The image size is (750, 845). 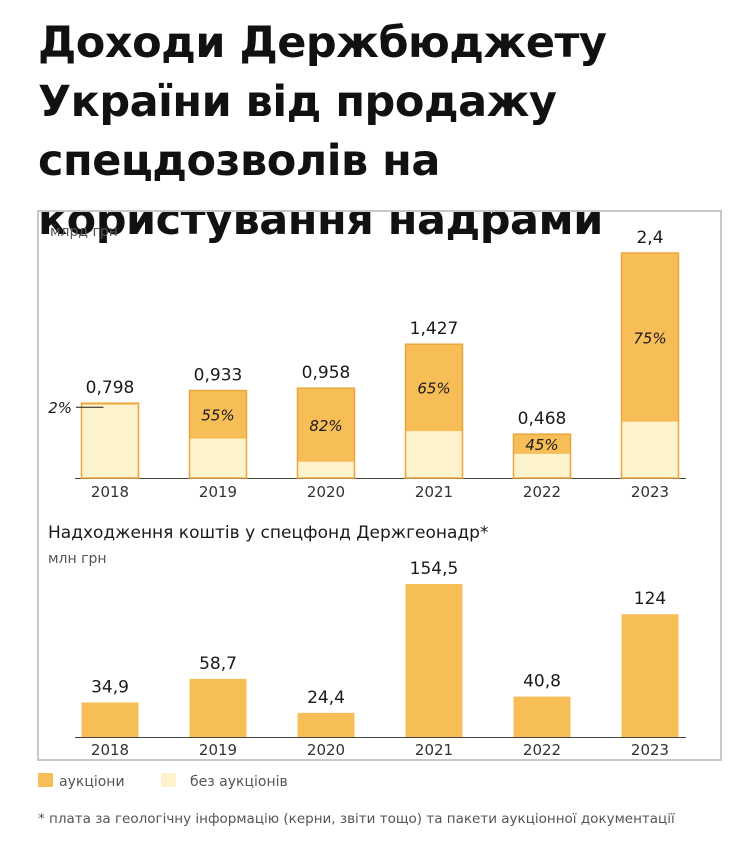 What do you see at coordinates (110, 388) in the screenshot?
I see `bar-value-label: 0,798` at bounding box center [110, 388].